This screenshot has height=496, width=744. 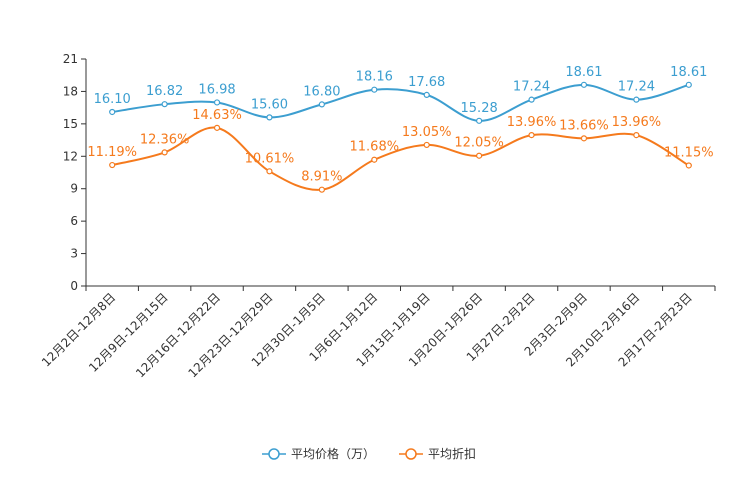 I want to click on legend-label: 平均折扣, so click(x=452, y=453).